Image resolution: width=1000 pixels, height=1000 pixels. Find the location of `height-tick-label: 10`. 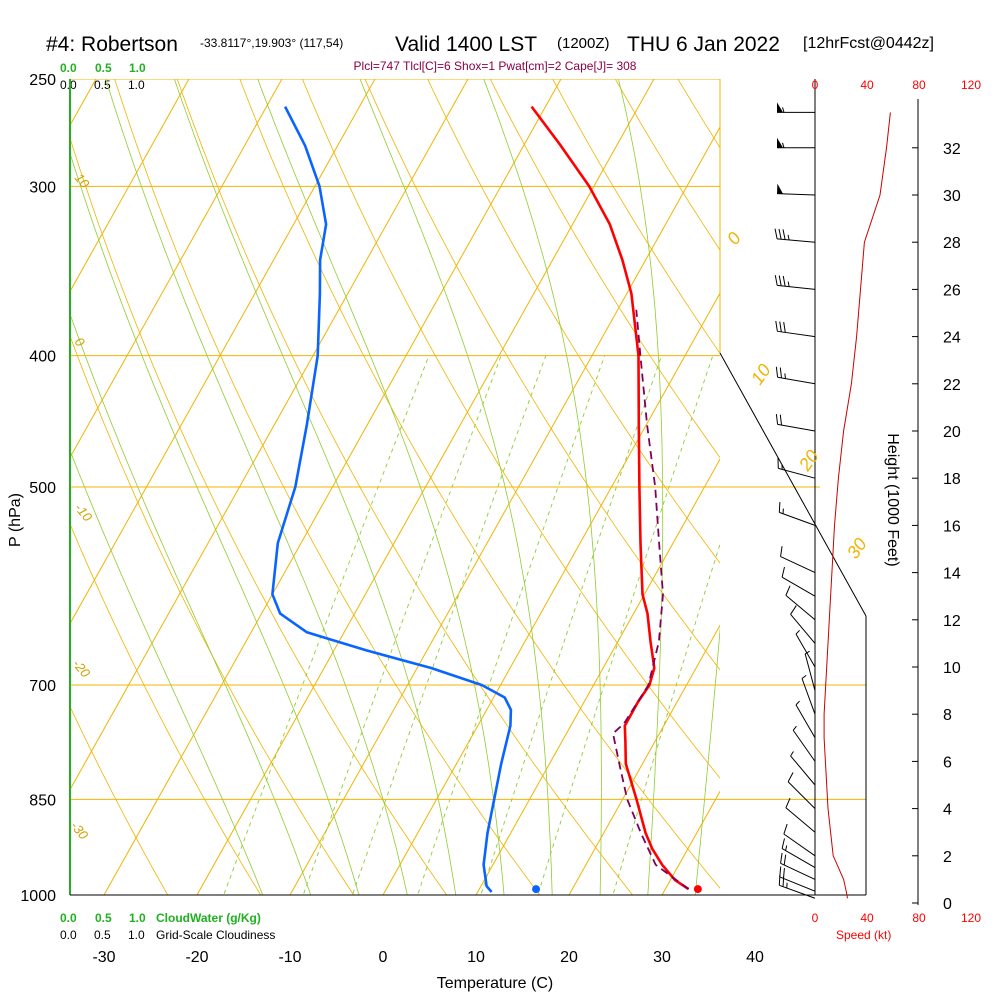

height-tick-label: 10 is located at coordinates (952, 668).